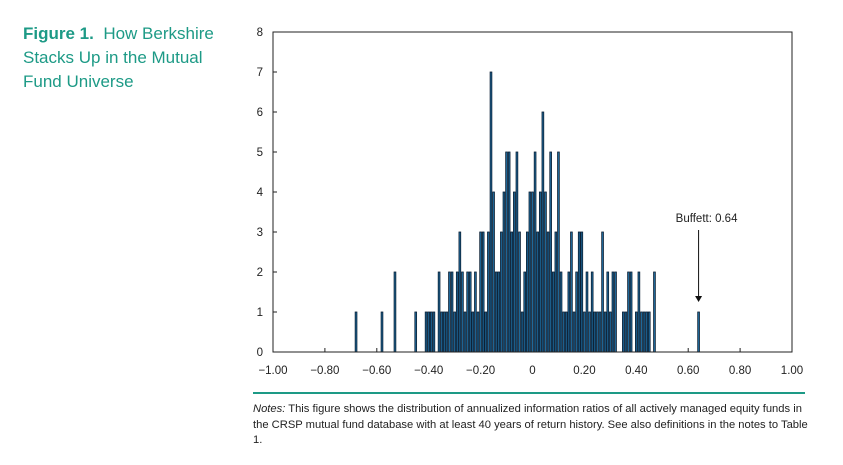 The image size is (843, 465). Describe the element at coordinates (532, 371) in the screenshot. I see `x-tick-label: 0` at that location.